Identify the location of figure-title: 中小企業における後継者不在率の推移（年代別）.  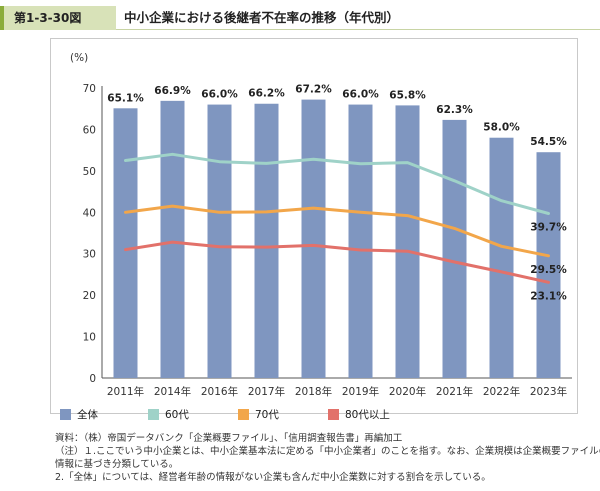
(262, 17).